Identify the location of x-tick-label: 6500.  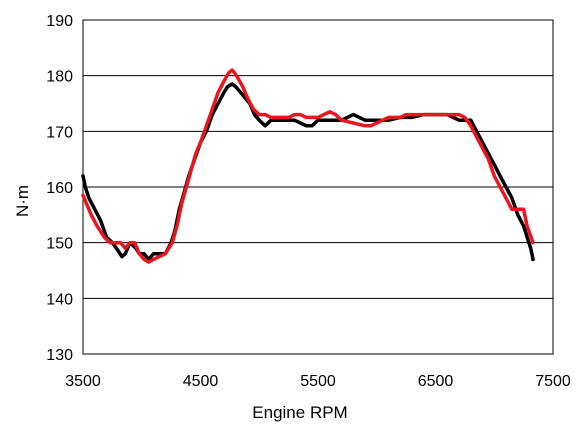
(436, 381).